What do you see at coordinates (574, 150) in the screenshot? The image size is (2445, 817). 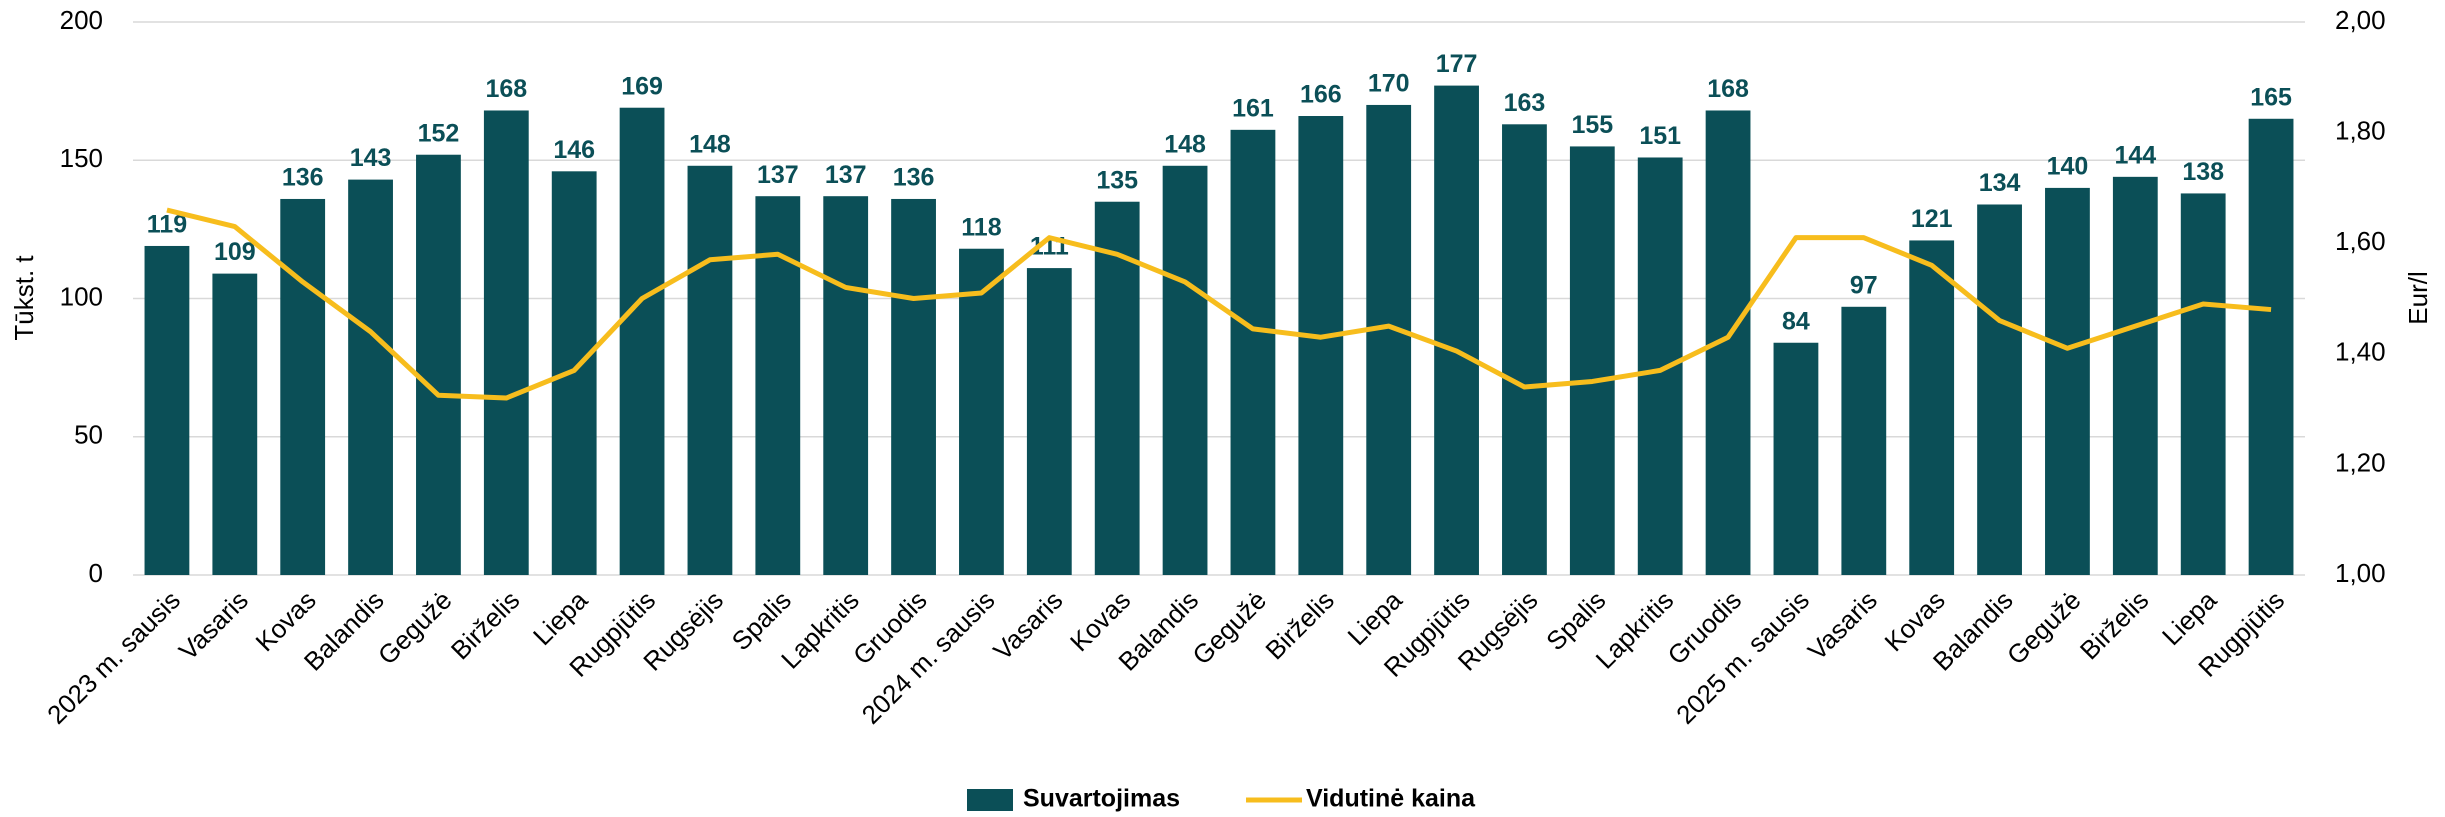 I see `data-label: 146` at bounding box center [574, 150].